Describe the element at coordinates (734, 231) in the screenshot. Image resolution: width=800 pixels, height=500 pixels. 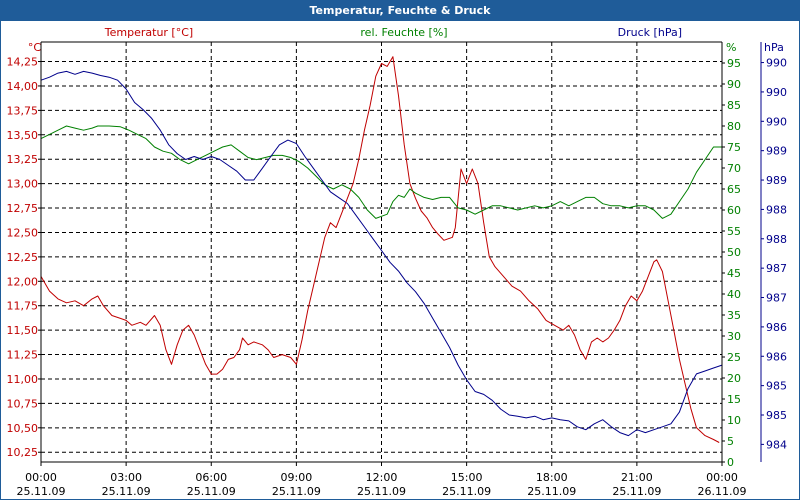
I see `tick-label-humidity: 55` at that location.